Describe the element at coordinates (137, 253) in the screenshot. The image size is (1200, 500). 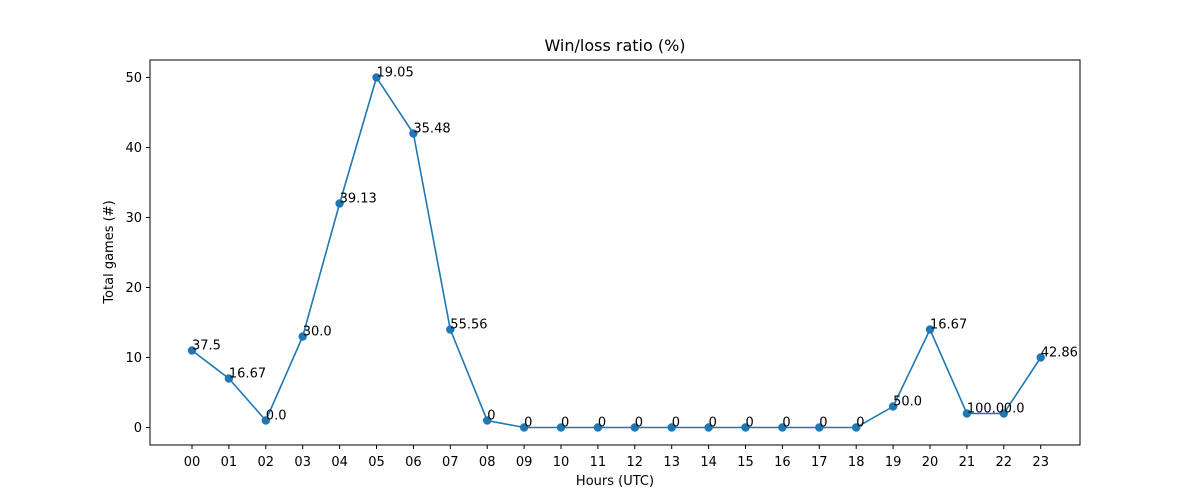
I see `y-axis: 0 10 20 30 40 50` at that location.